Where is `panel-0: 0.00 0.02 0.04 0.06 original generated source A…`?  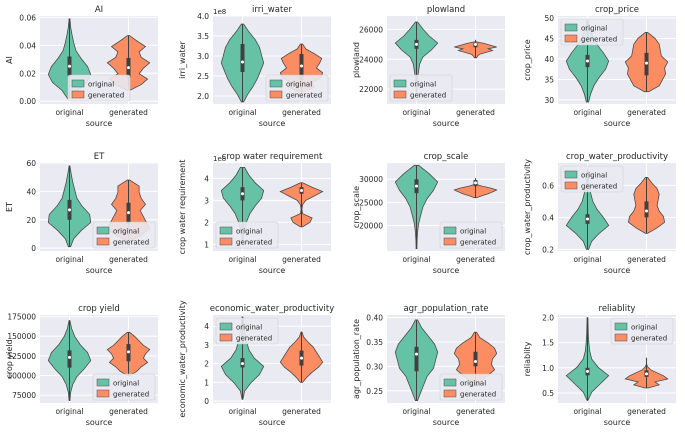
panel-0: 0.00 0.02 0.04 0.06 original generated source A… is located at coordinates (81, 66).